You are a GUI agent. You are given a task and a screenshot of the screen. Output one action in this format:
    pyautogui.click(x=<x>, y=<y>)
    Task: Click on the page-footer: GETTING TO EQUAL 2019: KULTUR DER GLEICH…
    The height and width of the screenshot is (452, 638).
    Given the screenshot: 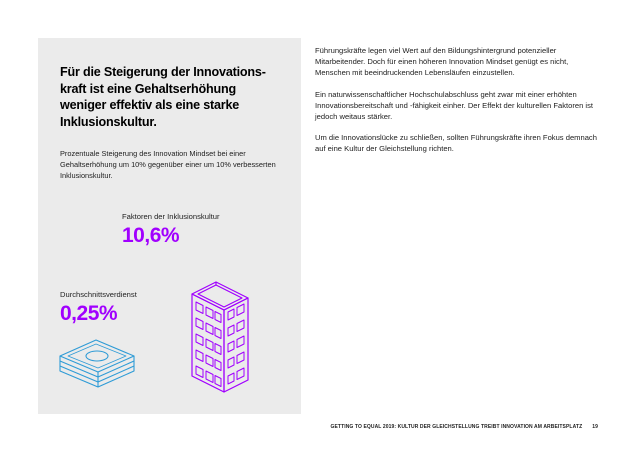 What is the action you would take?
    pyautogui.click(x=465, y=427)
    